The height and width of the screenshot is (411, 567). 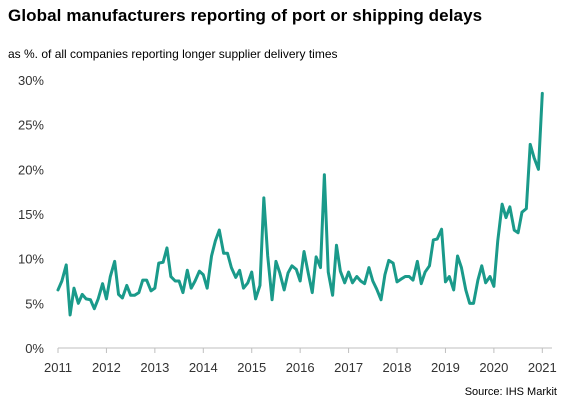 What do you see at coordinates (348, 367) in the screenshot?
I see `x-tick-label: 2017` at bounding box center [348, 367].